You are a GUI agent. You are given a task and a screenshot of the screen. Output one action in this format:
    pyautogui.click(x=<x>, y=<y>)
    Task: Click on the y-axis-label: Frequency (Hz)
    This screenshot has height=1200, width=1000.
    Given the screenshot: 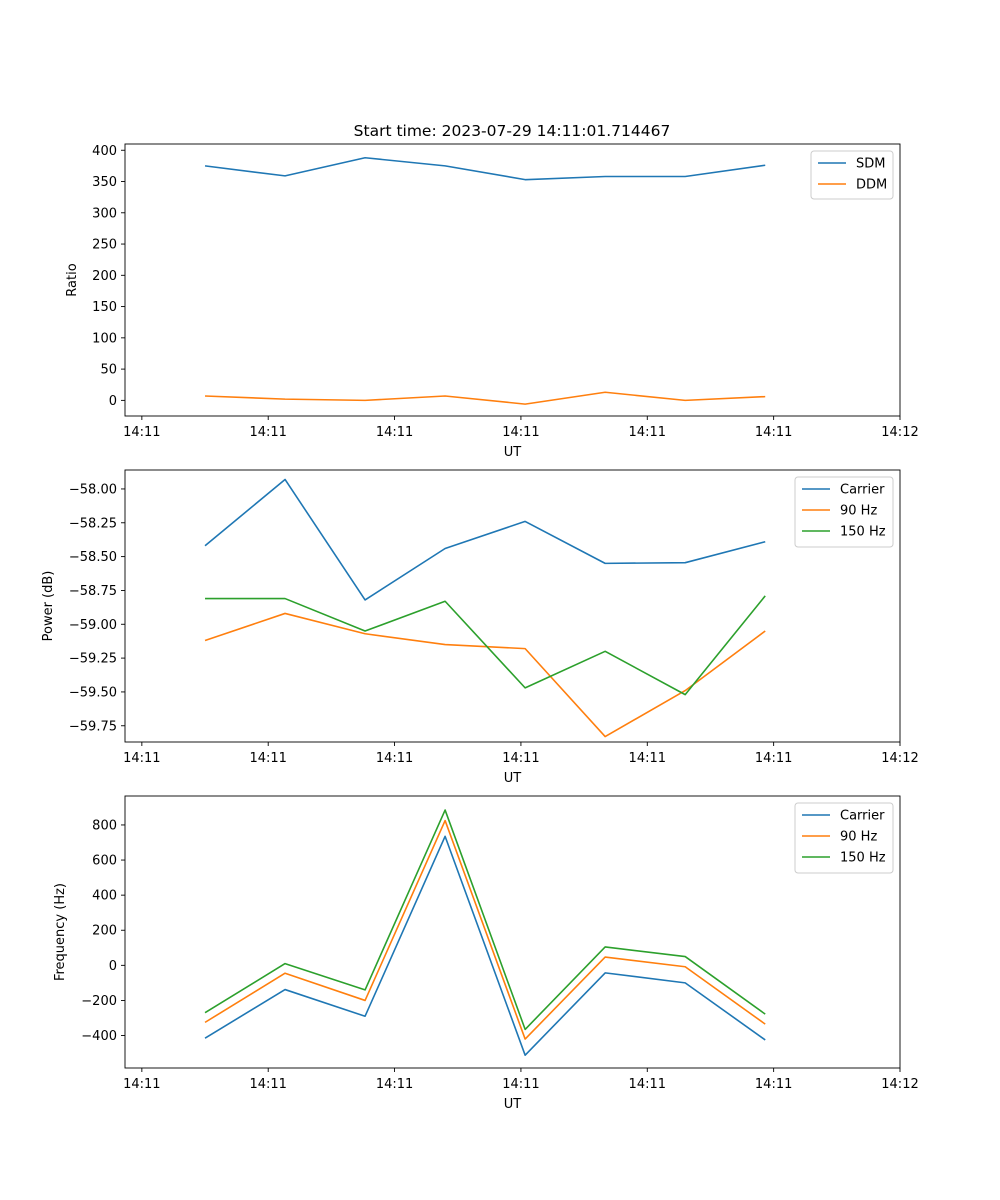 What is the action you would take?
    pyautogui.click(x=60, y=932)
    